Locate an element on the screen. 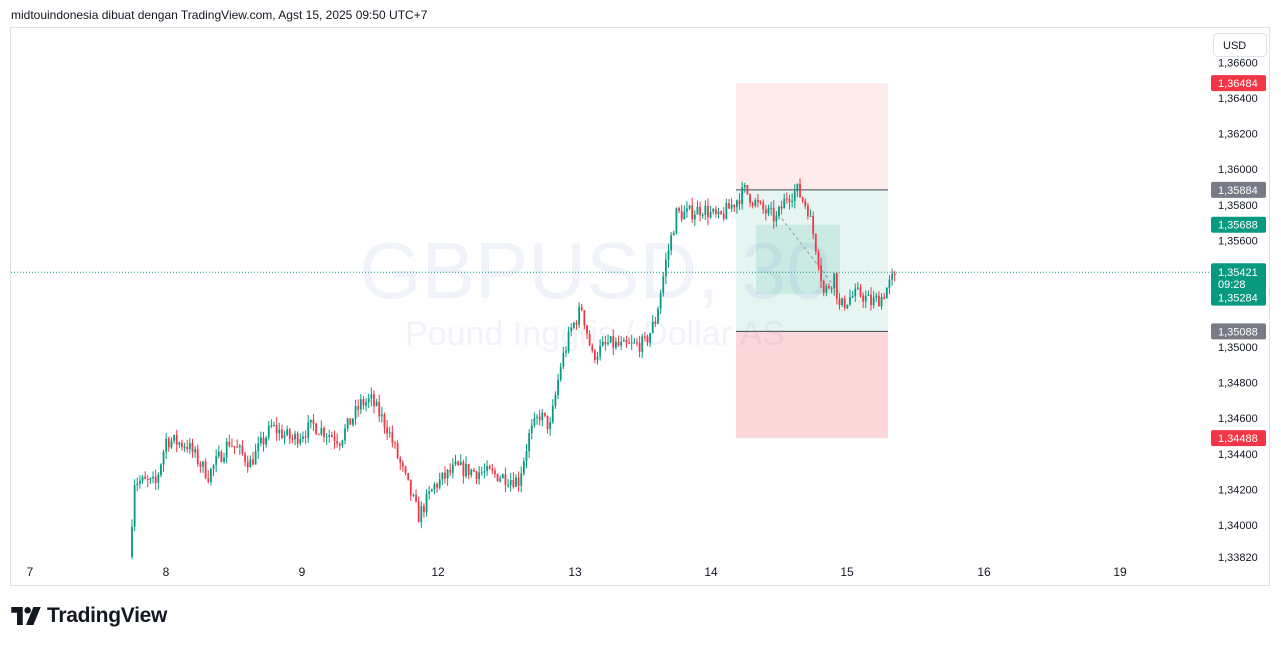 The image size is (1281, 646). lower-stop-zone is located at coordinates (812, 385).